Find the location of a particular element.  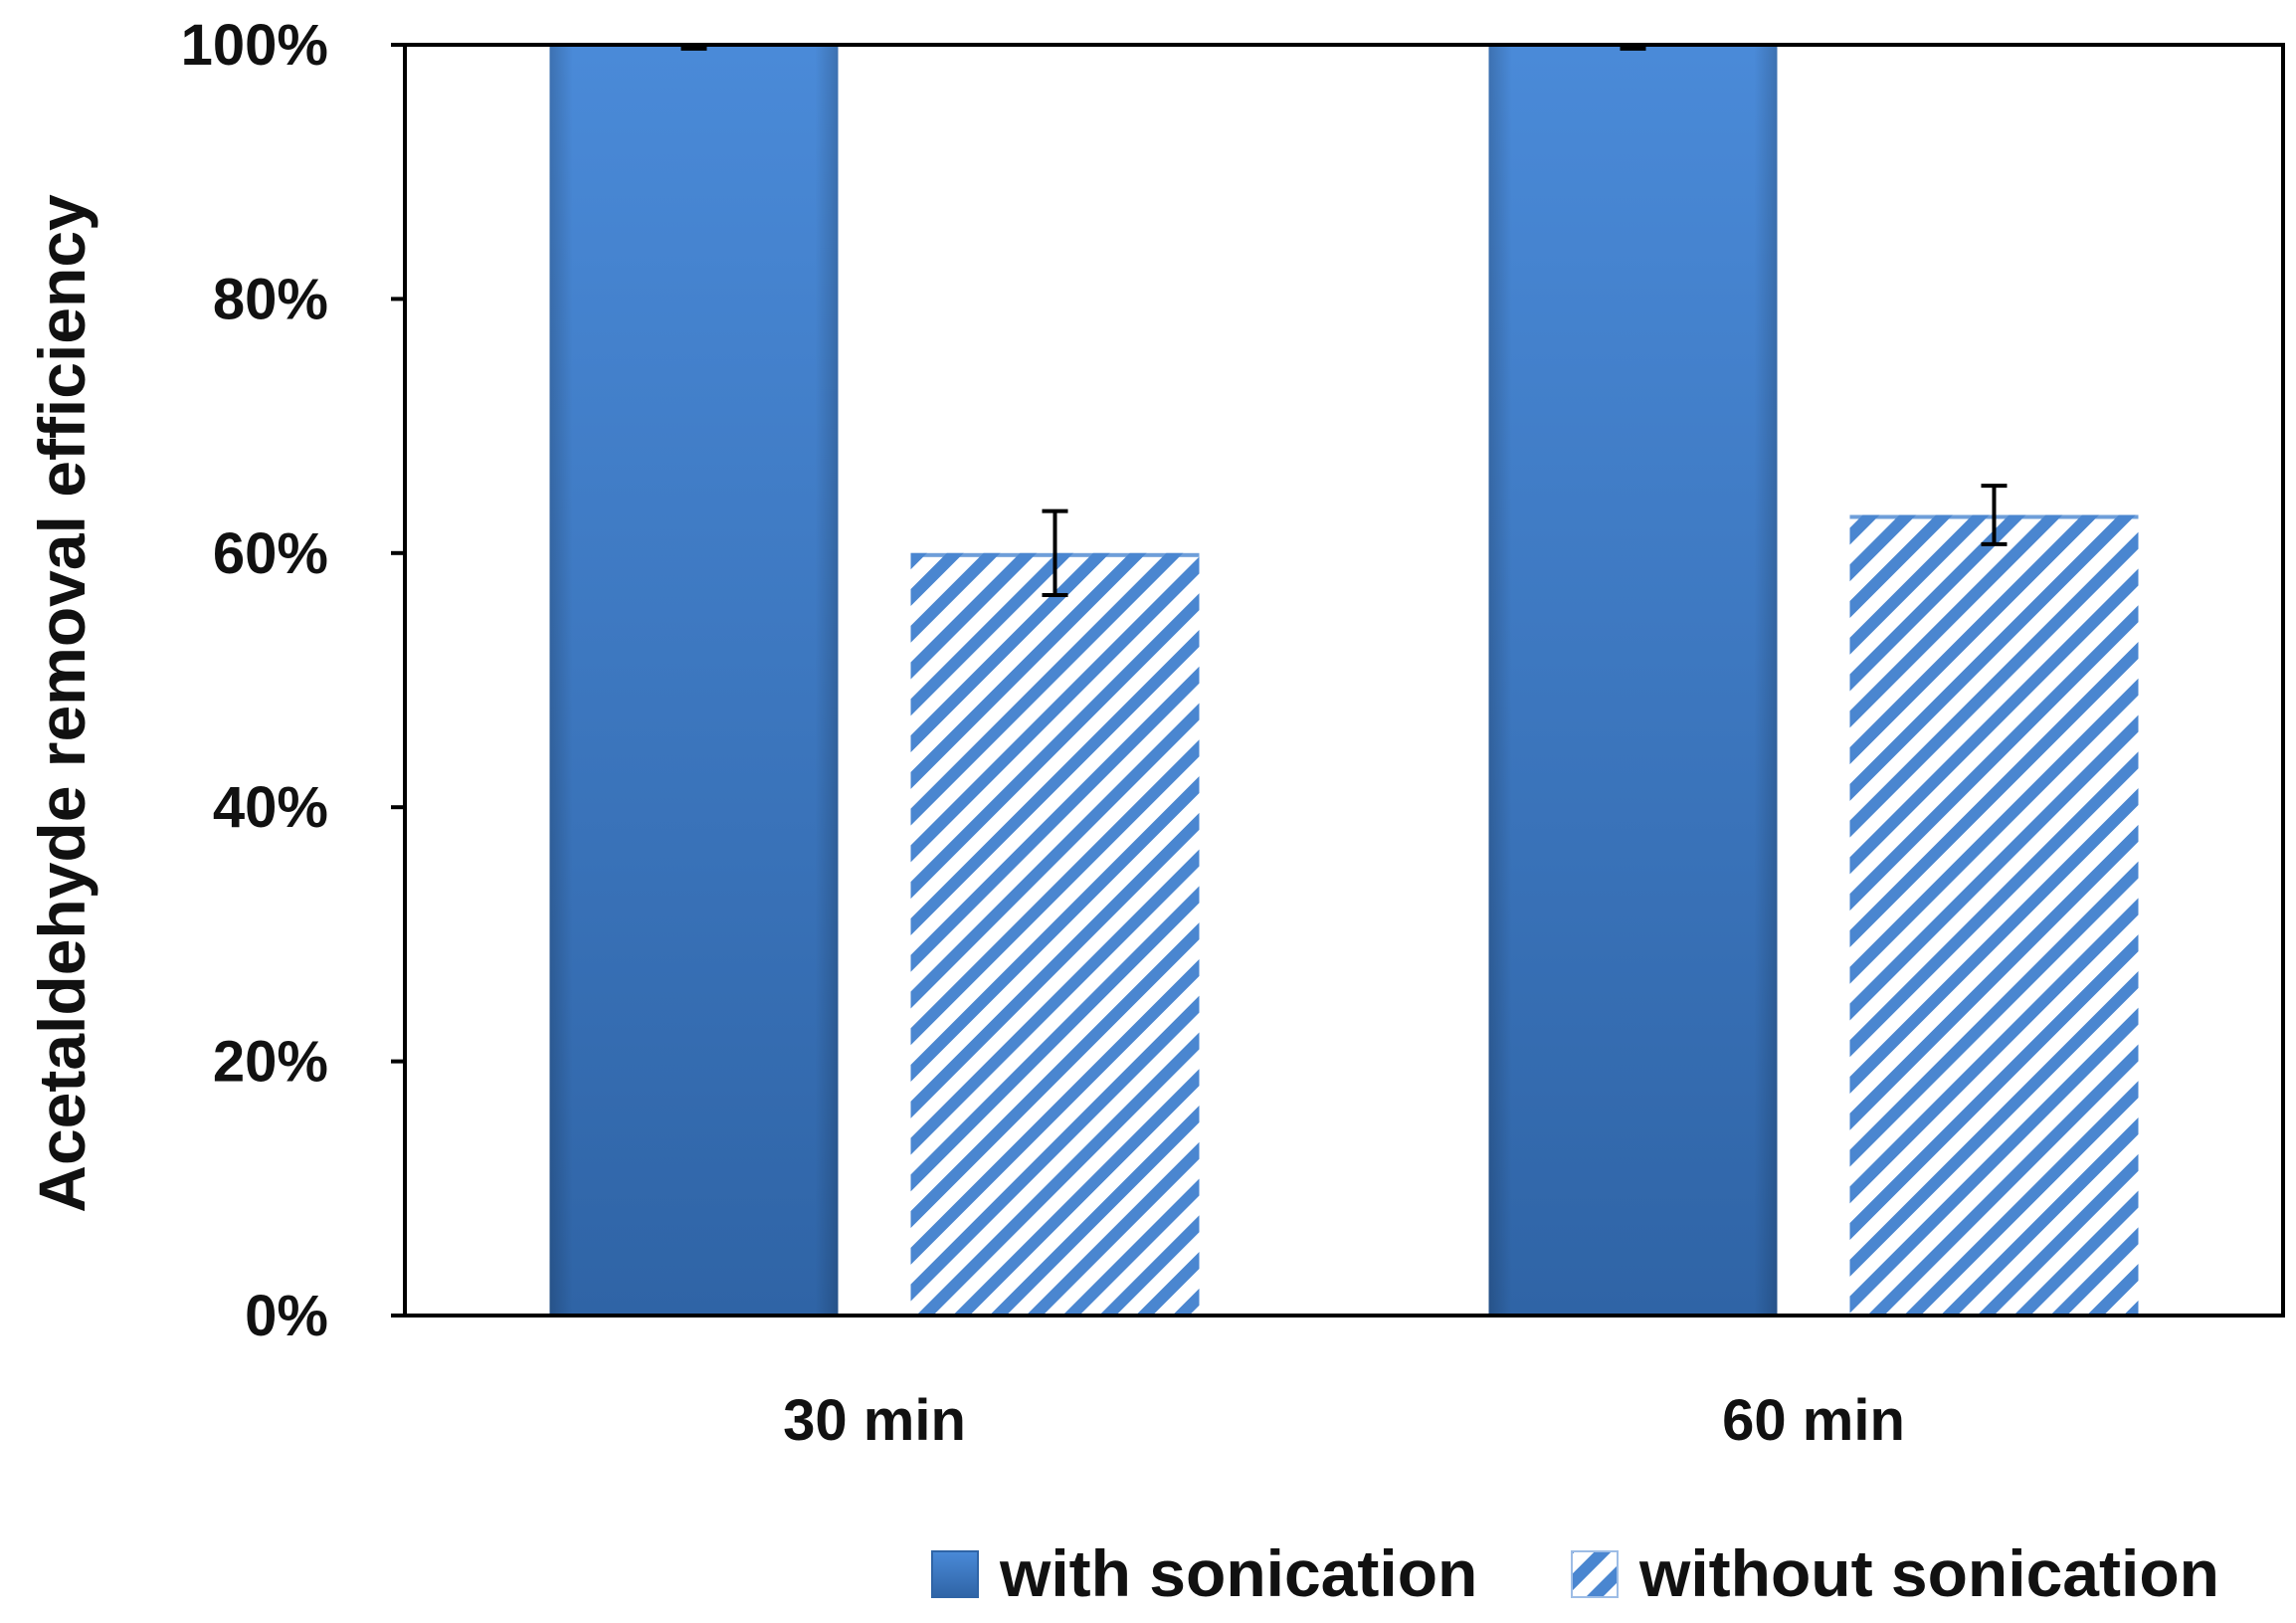

y-tick-label-0: 0% is located at coordinates (287, 1316).